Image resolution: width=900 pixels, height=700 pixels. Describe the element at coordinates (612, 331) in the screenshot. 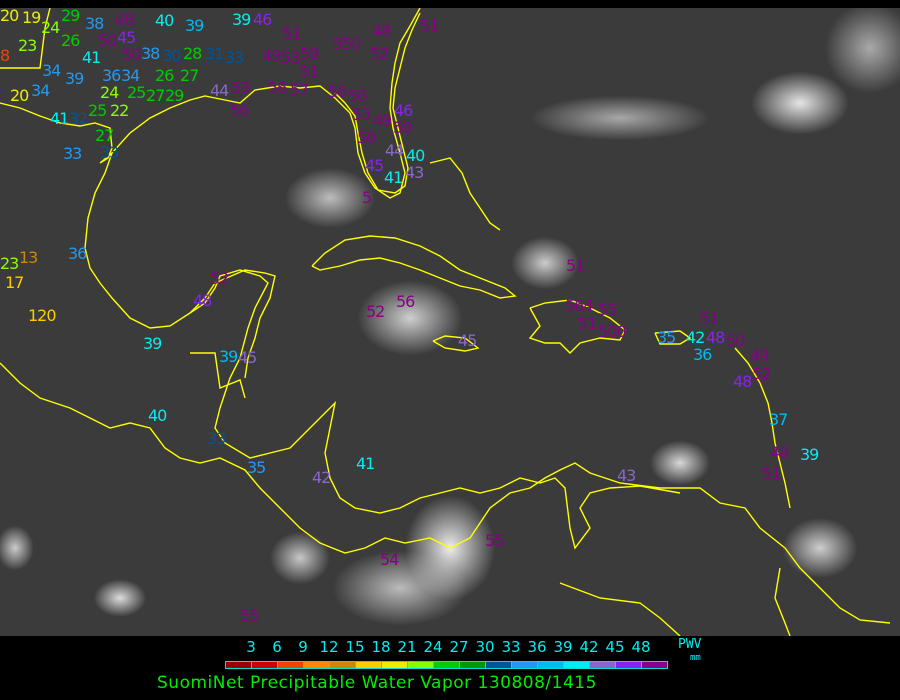

I see `station-pwv-label: 500` at that location.